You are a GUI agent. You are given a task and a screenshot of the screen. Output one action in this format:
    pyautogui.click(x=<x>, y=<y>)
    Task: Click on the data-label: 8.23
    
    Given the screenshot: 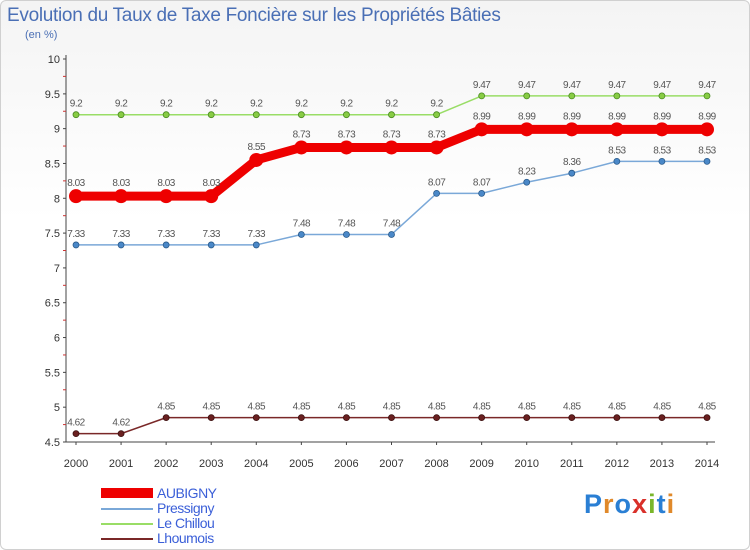 What is the action you would take?
    pyautogui.click(x=527, y=171)
    